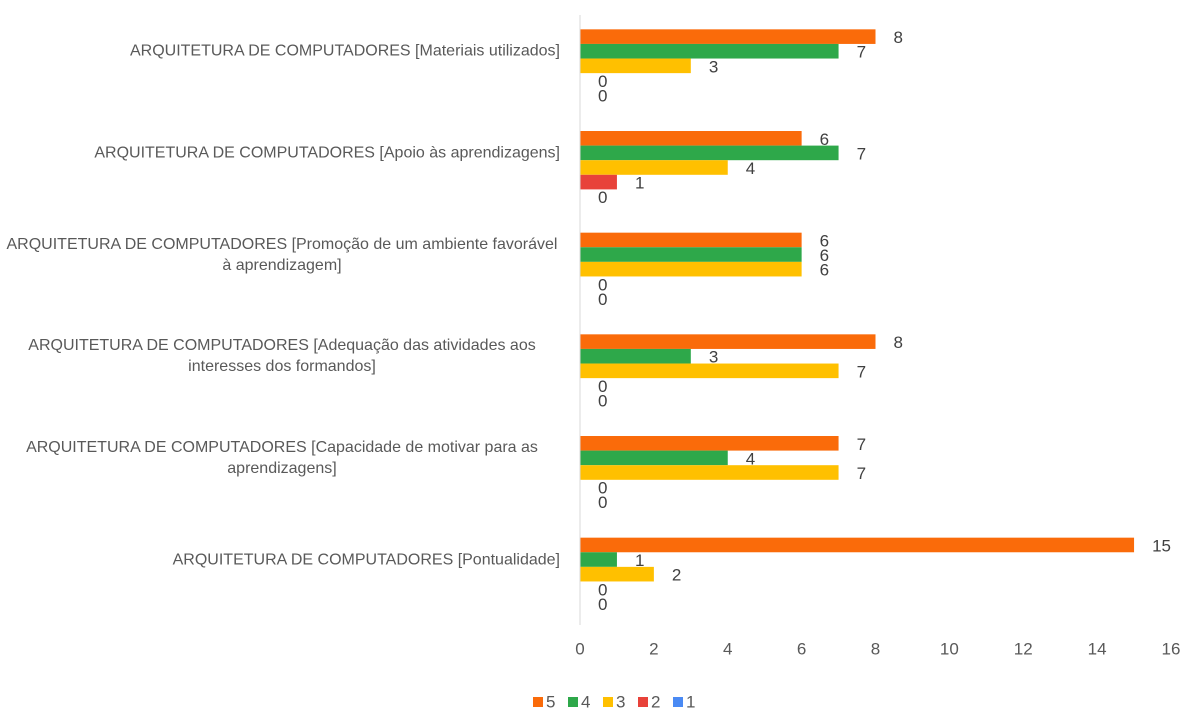 The height and width of the screenshot is (713, 1192). I want to click on x-tick-label: 2, so click(653, 648).